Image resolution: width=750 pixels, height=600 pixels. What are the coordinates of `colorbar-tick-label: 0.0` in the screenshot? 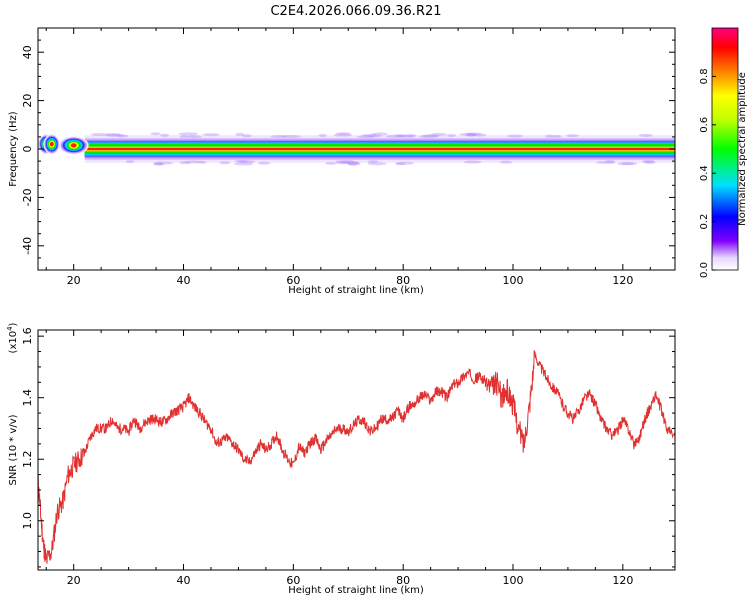 It's located at (704, 270).